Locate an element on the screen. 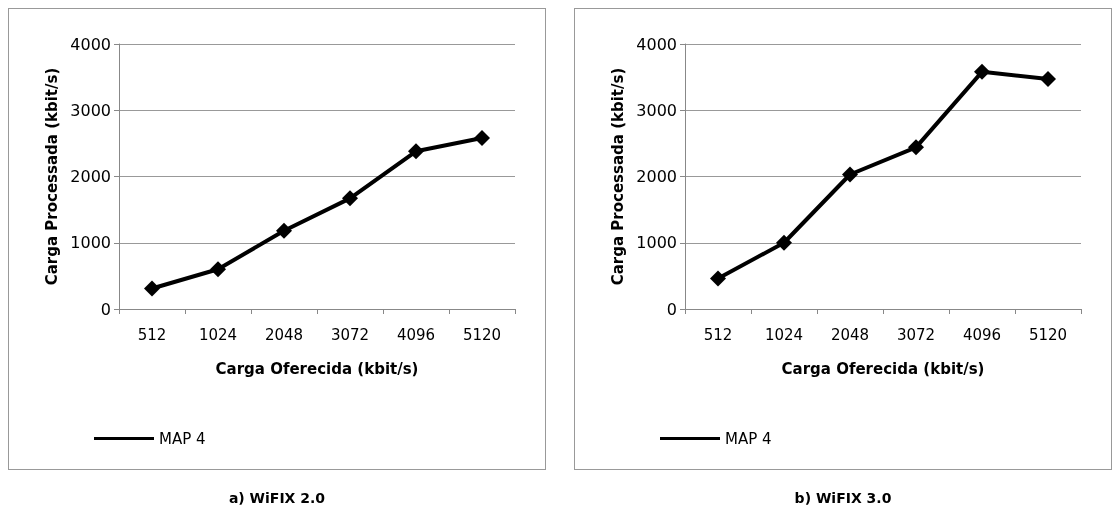  text: b) WiFIX 3.0 is located at coordinates (843, 498).